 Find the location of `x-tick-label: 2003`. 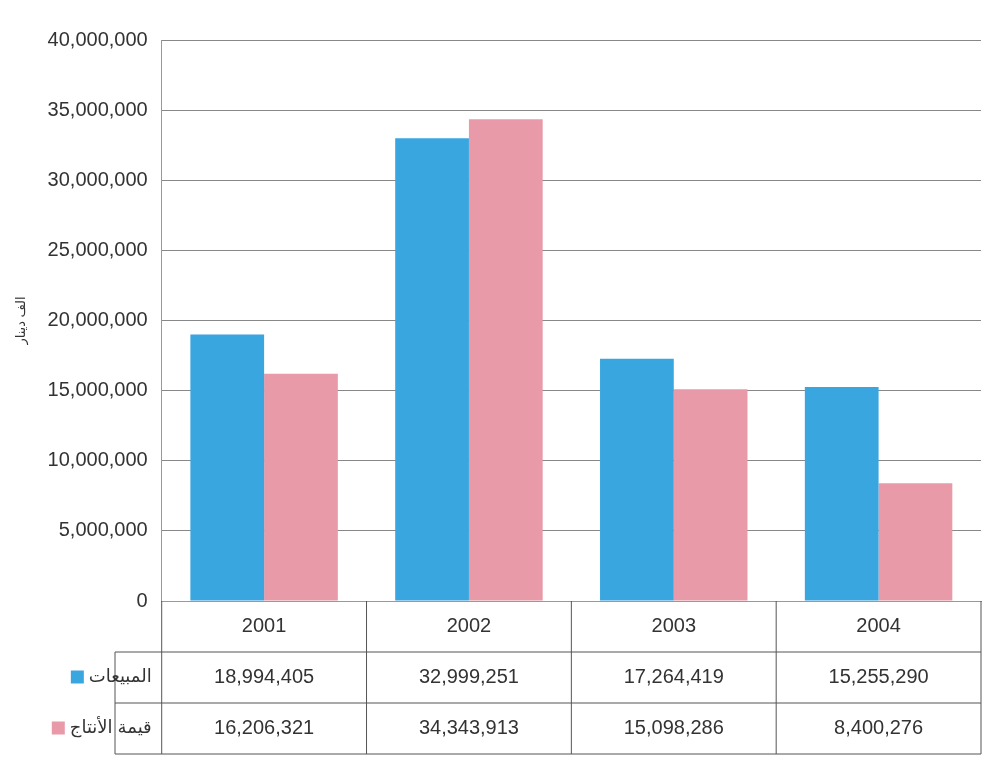

x-tick-label: 2003 is located at coordinates (674, 625).